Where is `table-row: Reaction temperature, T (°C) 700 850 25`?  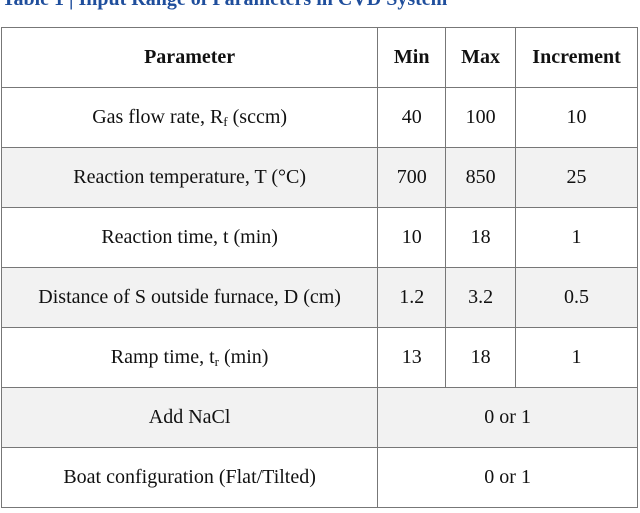
table-row: Reaction temperature, T (°C) 700 850 25 is located at coordinates (319, 177).